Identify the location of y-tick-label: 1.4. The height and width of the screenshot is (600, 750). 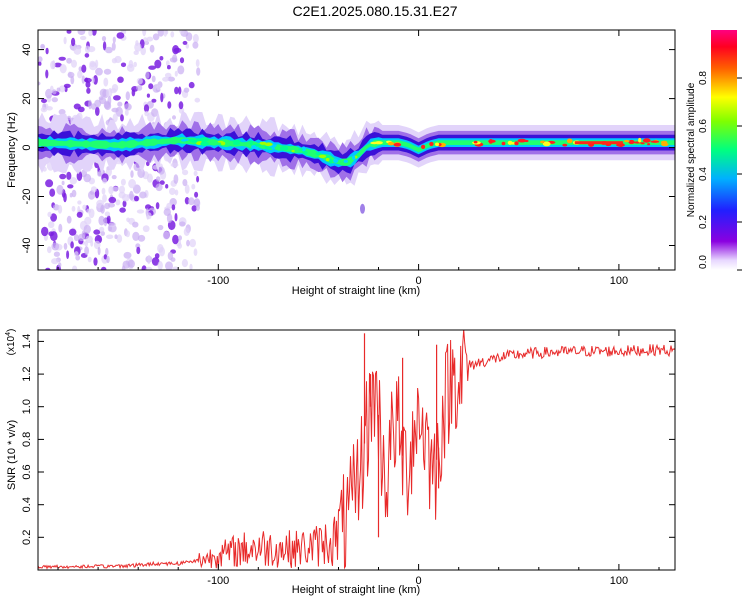
(27, 341).